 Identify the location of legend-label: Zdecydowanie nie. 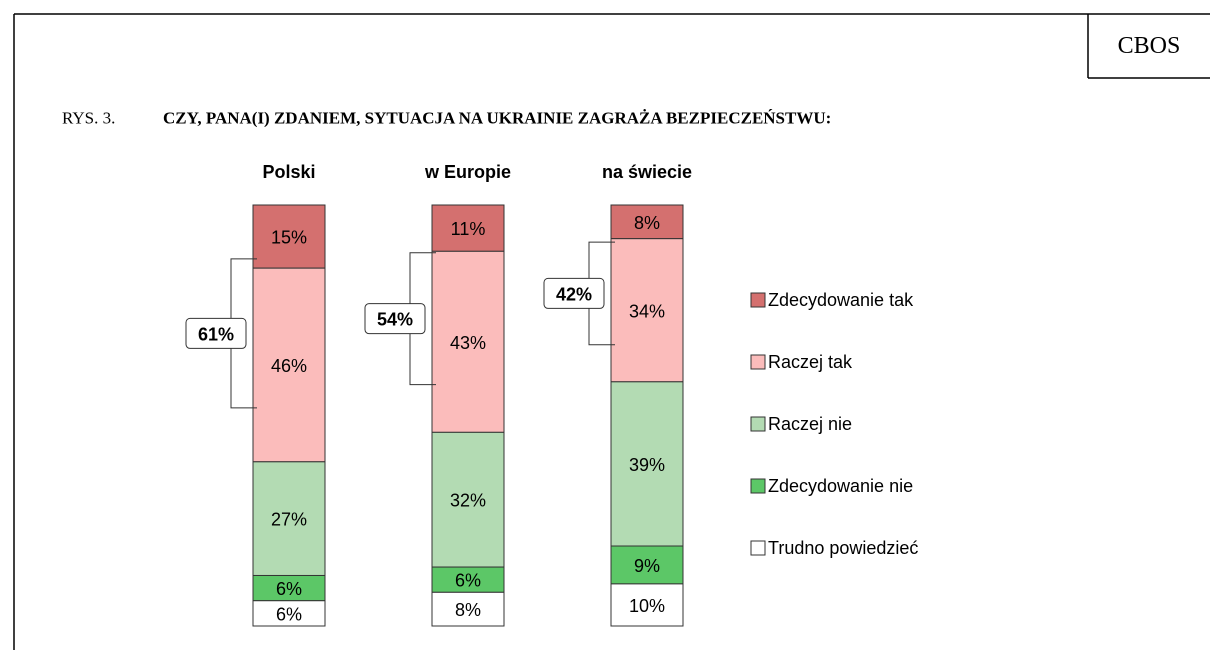
(840, 486).